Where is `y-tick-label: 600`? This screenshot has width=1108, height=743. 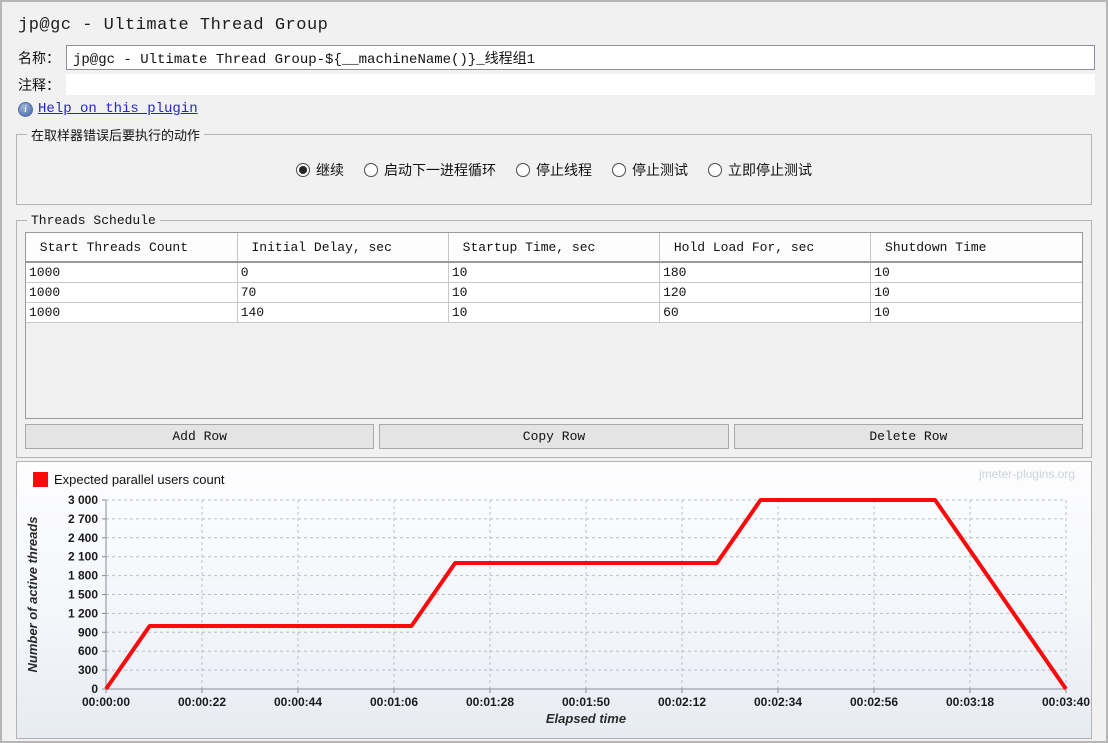
y-tick-label: 600 is located at coordinates (88, 651).